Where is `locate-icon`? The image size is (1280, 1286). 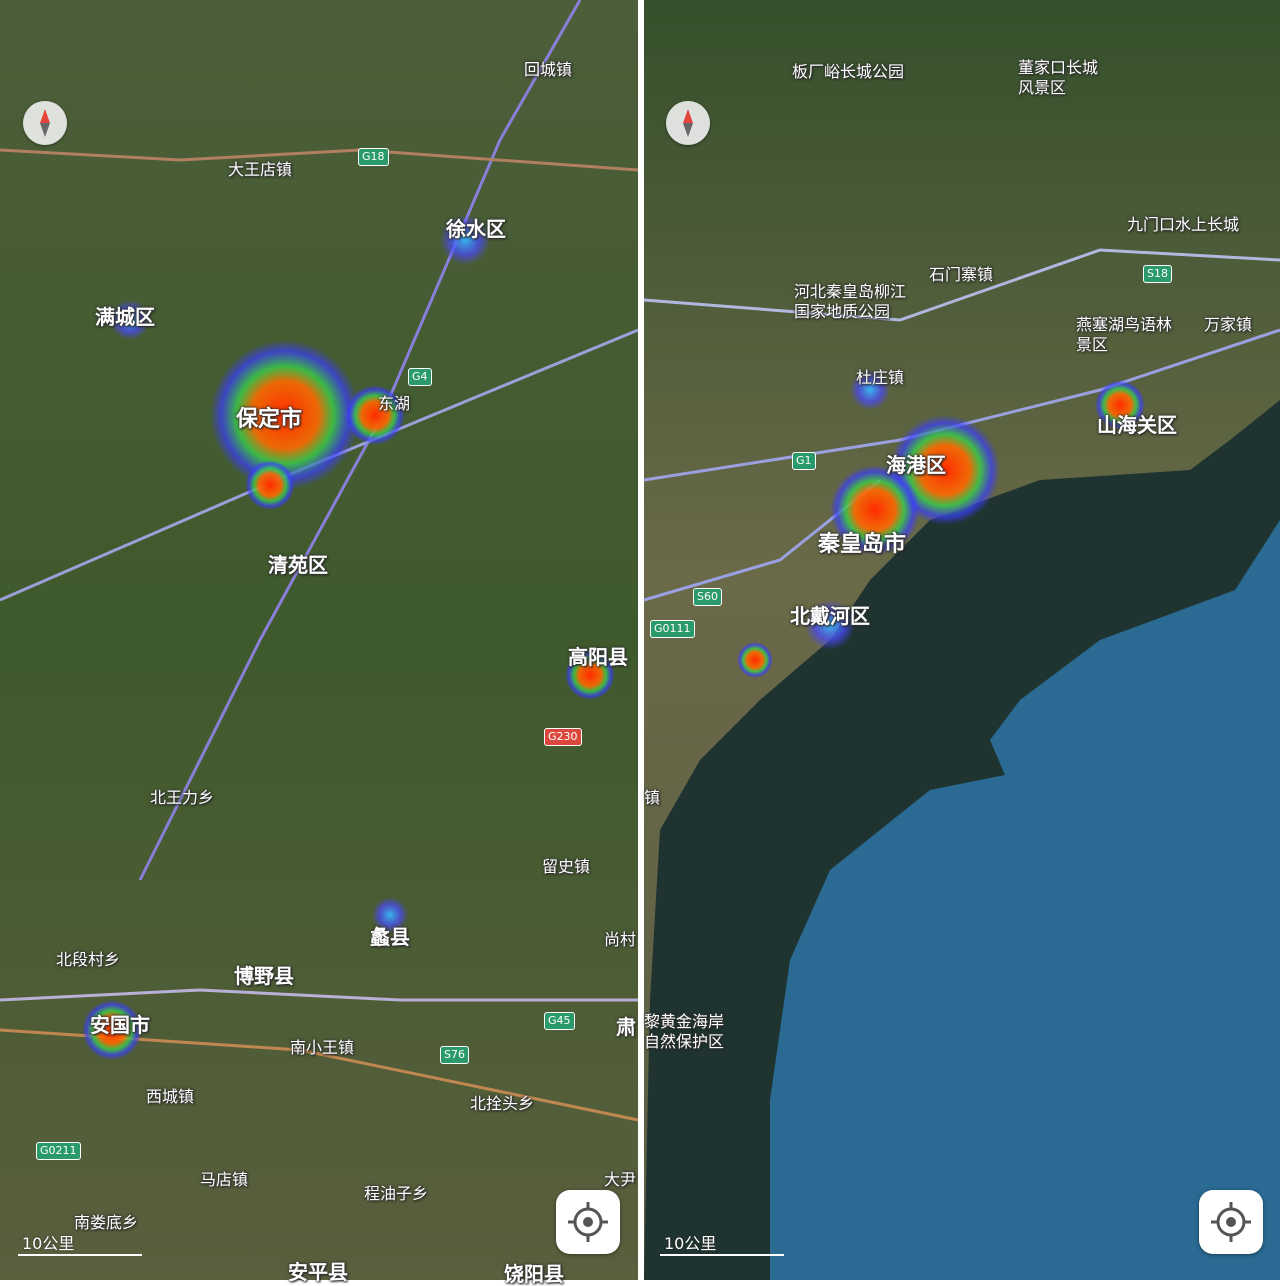 locate-icon is located at coordinates (588, 1222).